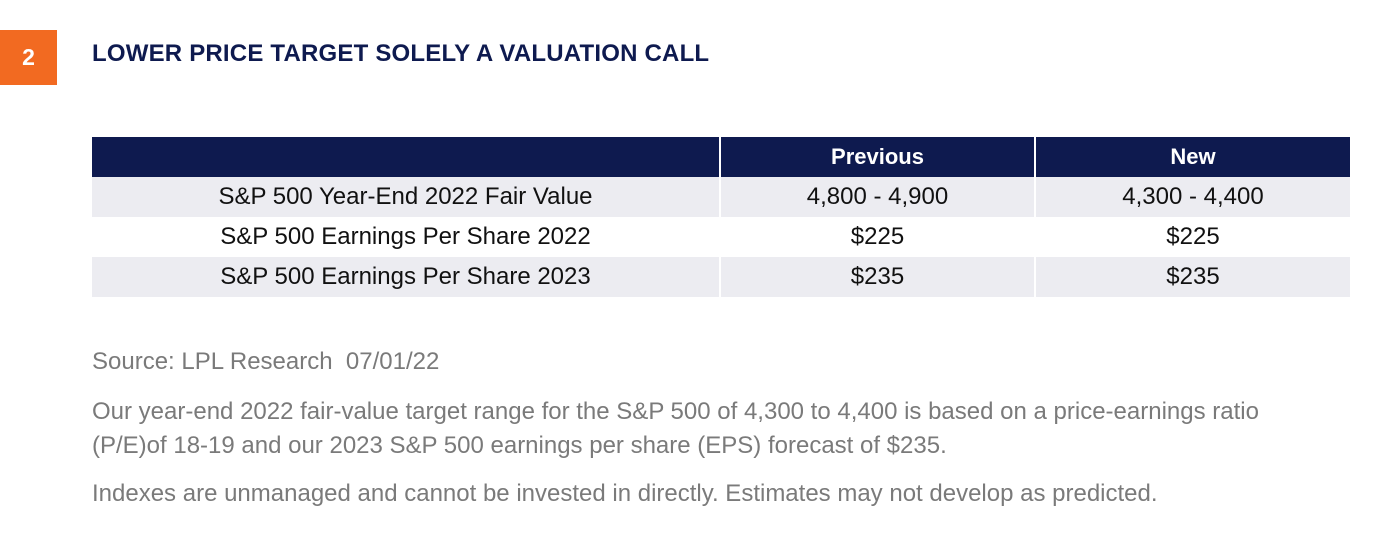  What do you see at coordinates (1192, 157) in the screenshot?
I see `column-header-new: New` at bounding box center [1192, 157].